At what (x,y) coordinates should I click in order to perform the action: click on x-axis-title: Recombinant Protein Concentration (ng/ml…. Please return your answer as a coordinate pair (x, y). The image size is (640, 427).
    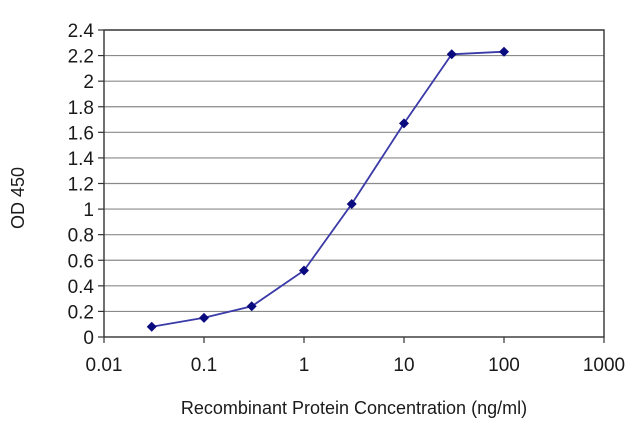
    Looking at the image, I should click on (354, 408).